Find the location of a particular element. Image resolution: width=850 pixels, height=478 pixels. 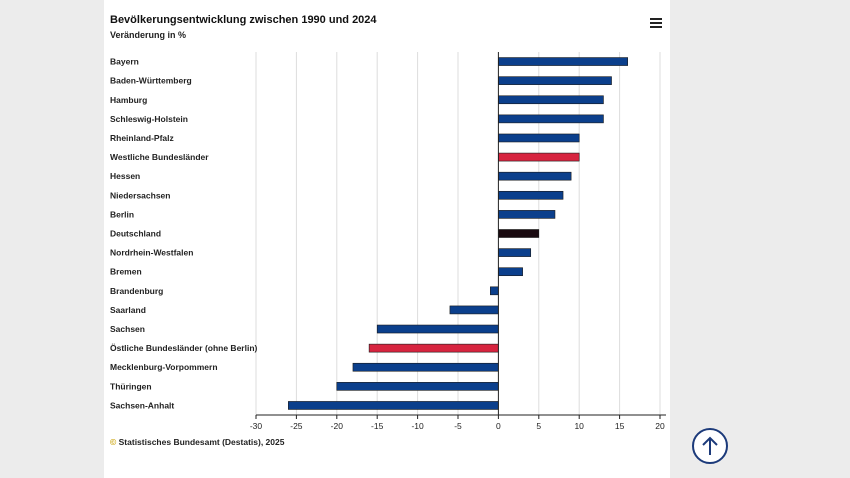

category-label: Deutschland is located at coordinates (135, 234).